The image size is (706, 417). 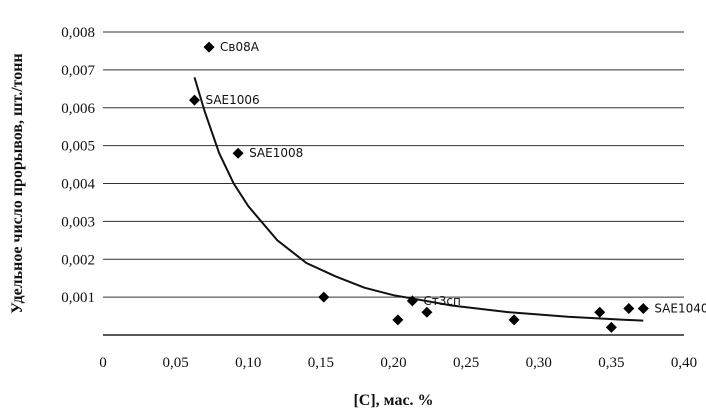 What do you see at coordinates (393, 400) in the screenshot?
I see `x-axis-title: [C], мас. %` at bounding box center [393, 400].